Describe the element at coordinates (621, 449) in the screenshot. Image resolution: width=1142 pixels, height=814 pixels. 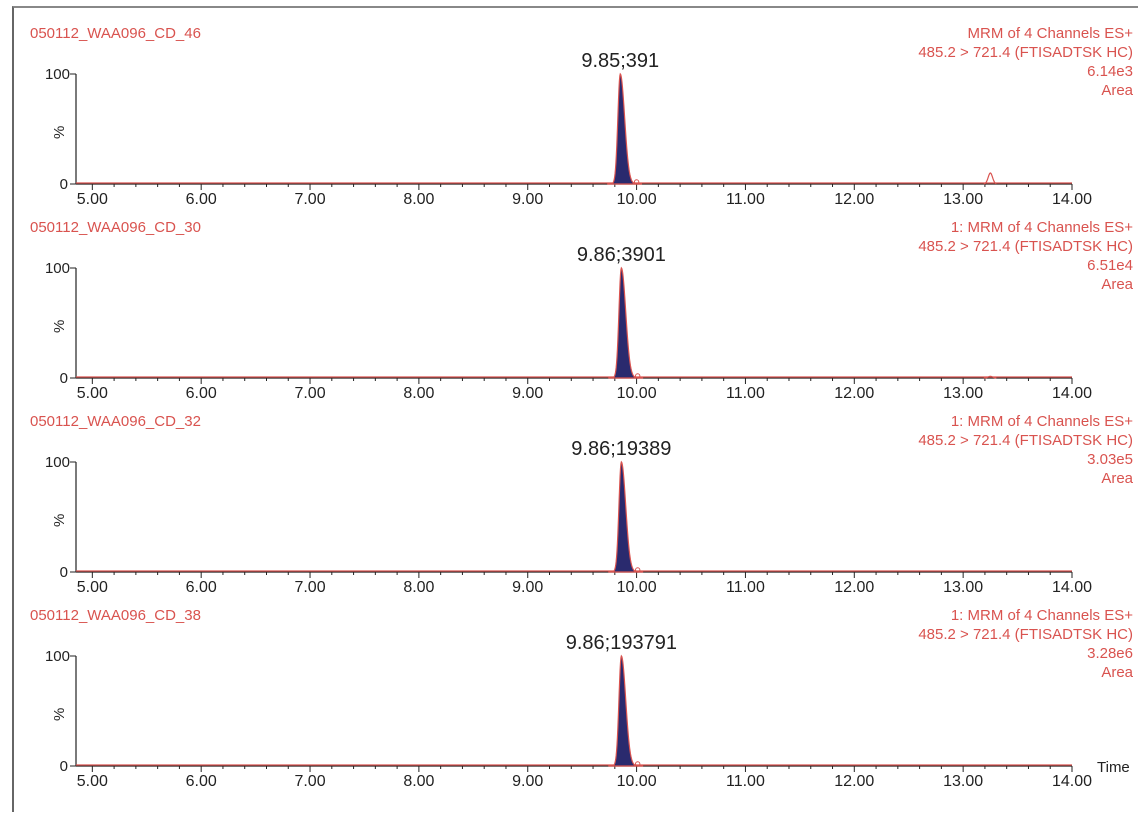
I see `peak-label: 9.86;19389` at that location.